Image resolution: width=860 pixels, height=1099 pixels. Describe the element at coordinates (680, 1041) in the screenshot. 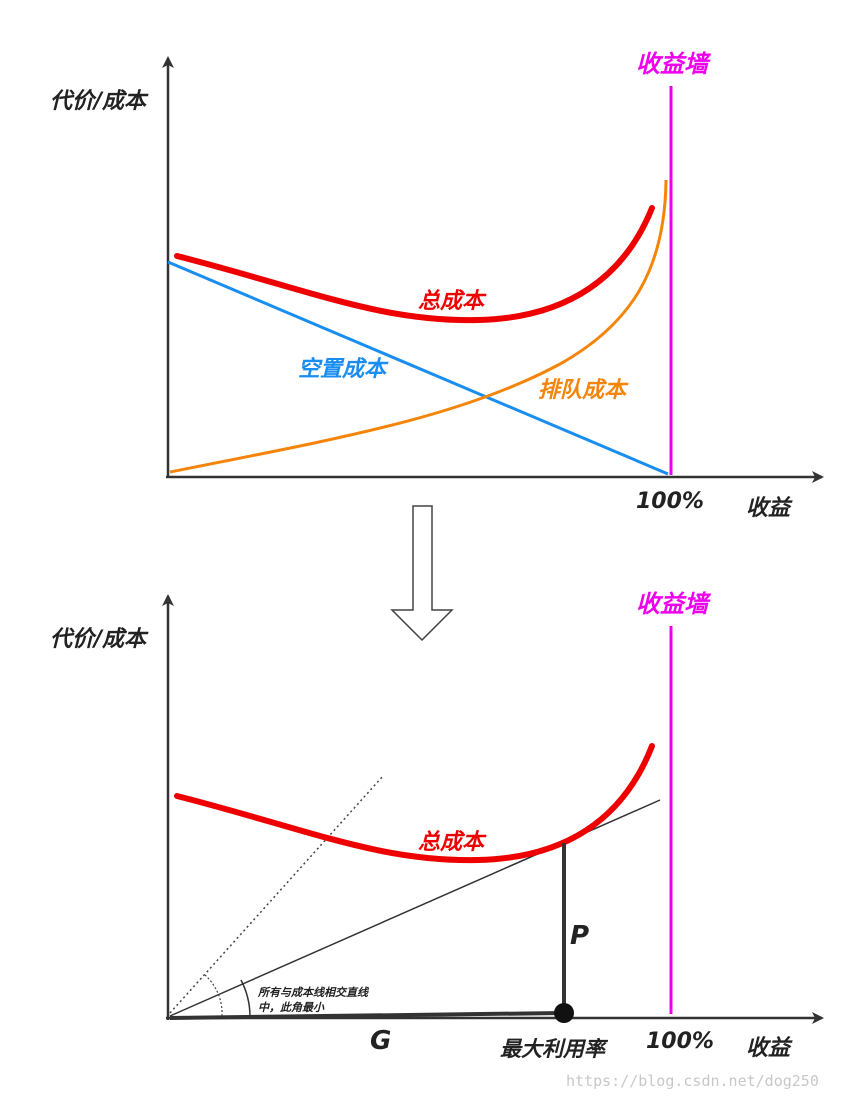

I see `bottom-x-mark-label: 100%` at that location.